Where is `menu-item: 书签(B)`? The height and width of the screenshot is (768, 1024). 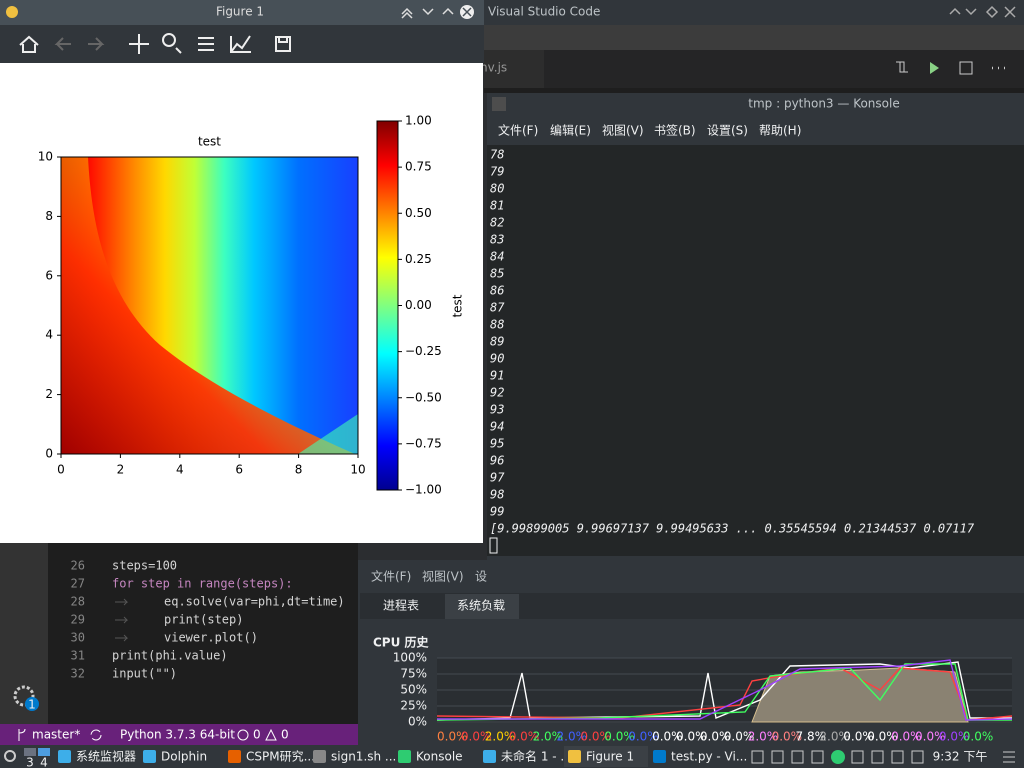
menu-item: 书签(B) is located at coordinates (675, 130).